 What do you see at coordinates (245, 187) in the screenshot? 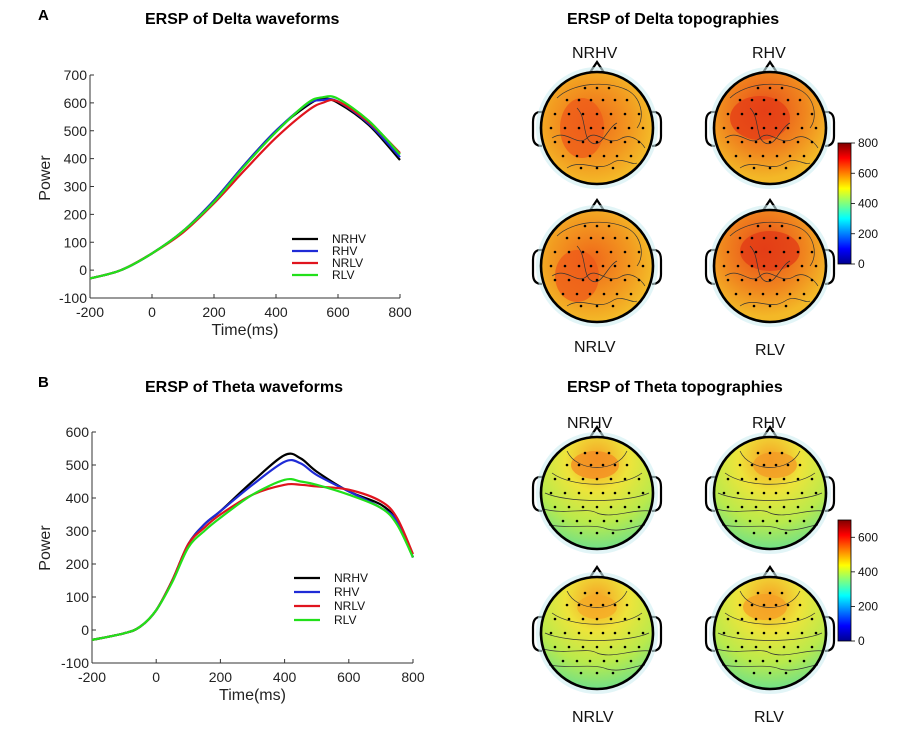
I see `series-line-rlv` at bounding box center [245, 187].